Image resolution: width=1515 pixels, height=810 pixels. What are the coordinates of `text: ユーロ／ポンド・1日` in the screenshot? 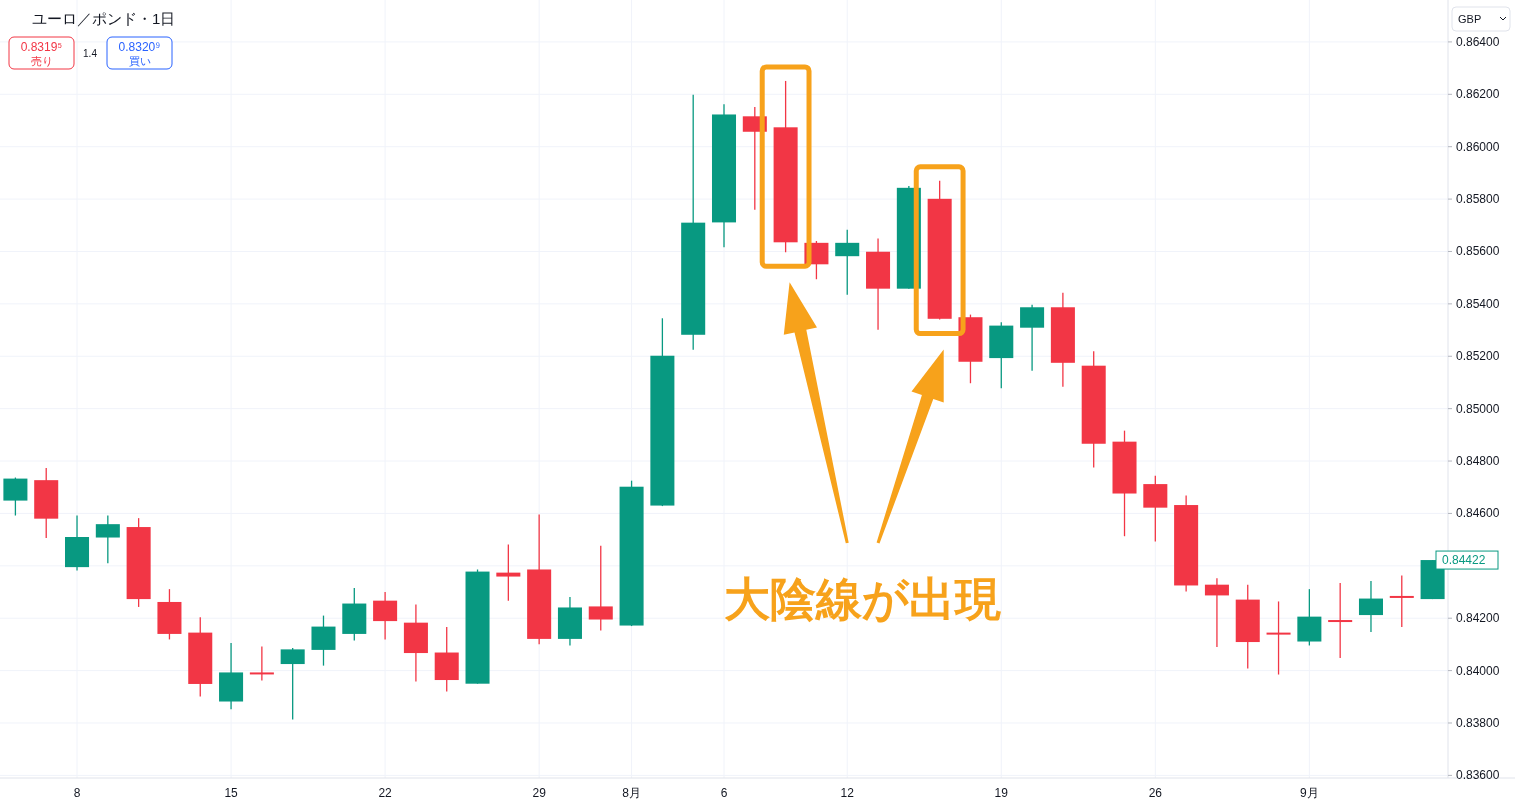 It's located at (104, 18).